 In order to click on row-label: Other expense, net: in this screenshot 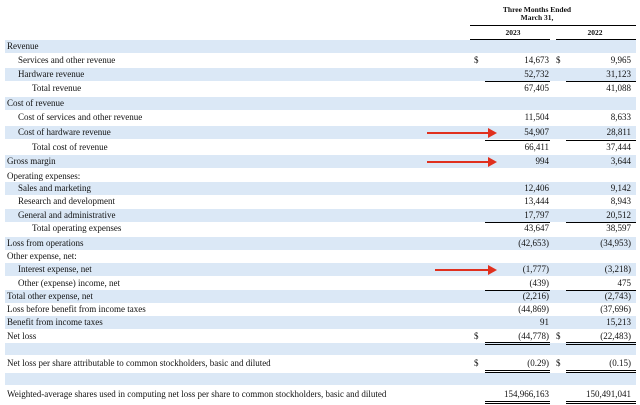, I will do `click(42, 256)`.